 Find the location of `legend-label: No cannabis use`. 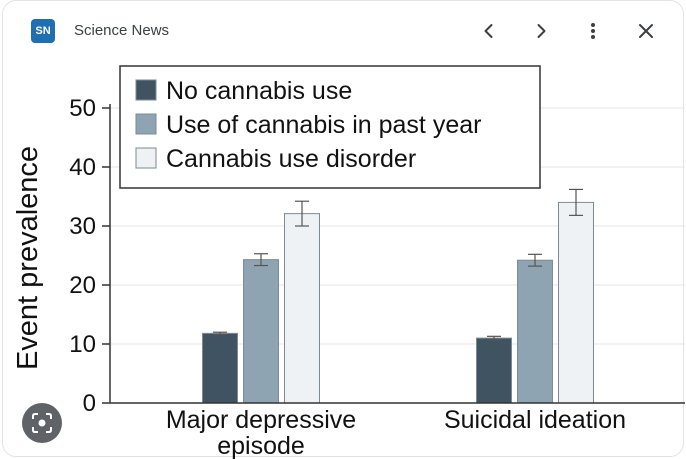

legend-label: No cannabis use is located at coordinates (259, 91).